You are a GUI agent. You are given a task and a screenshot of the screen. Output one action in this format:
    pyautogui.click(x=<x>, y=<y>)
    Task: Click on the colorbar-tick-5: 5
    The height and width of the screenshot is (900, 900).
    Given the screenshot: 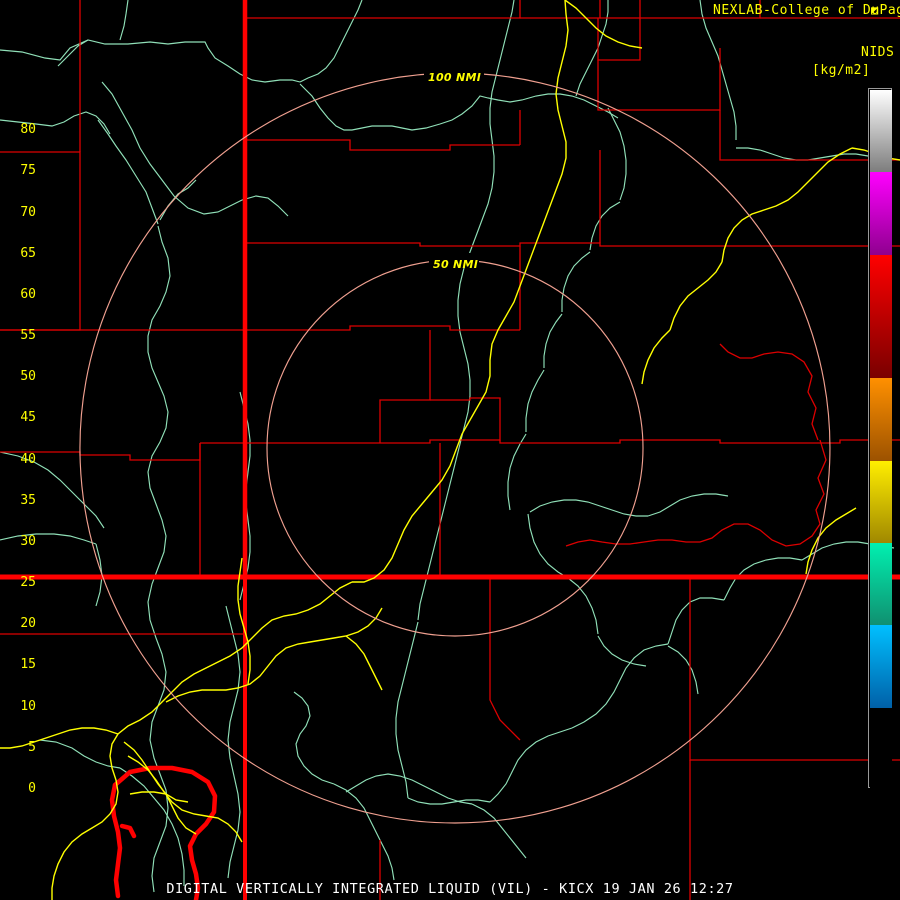 What is the action you would take?
    pyautogui.click(x=32, y=747)
    